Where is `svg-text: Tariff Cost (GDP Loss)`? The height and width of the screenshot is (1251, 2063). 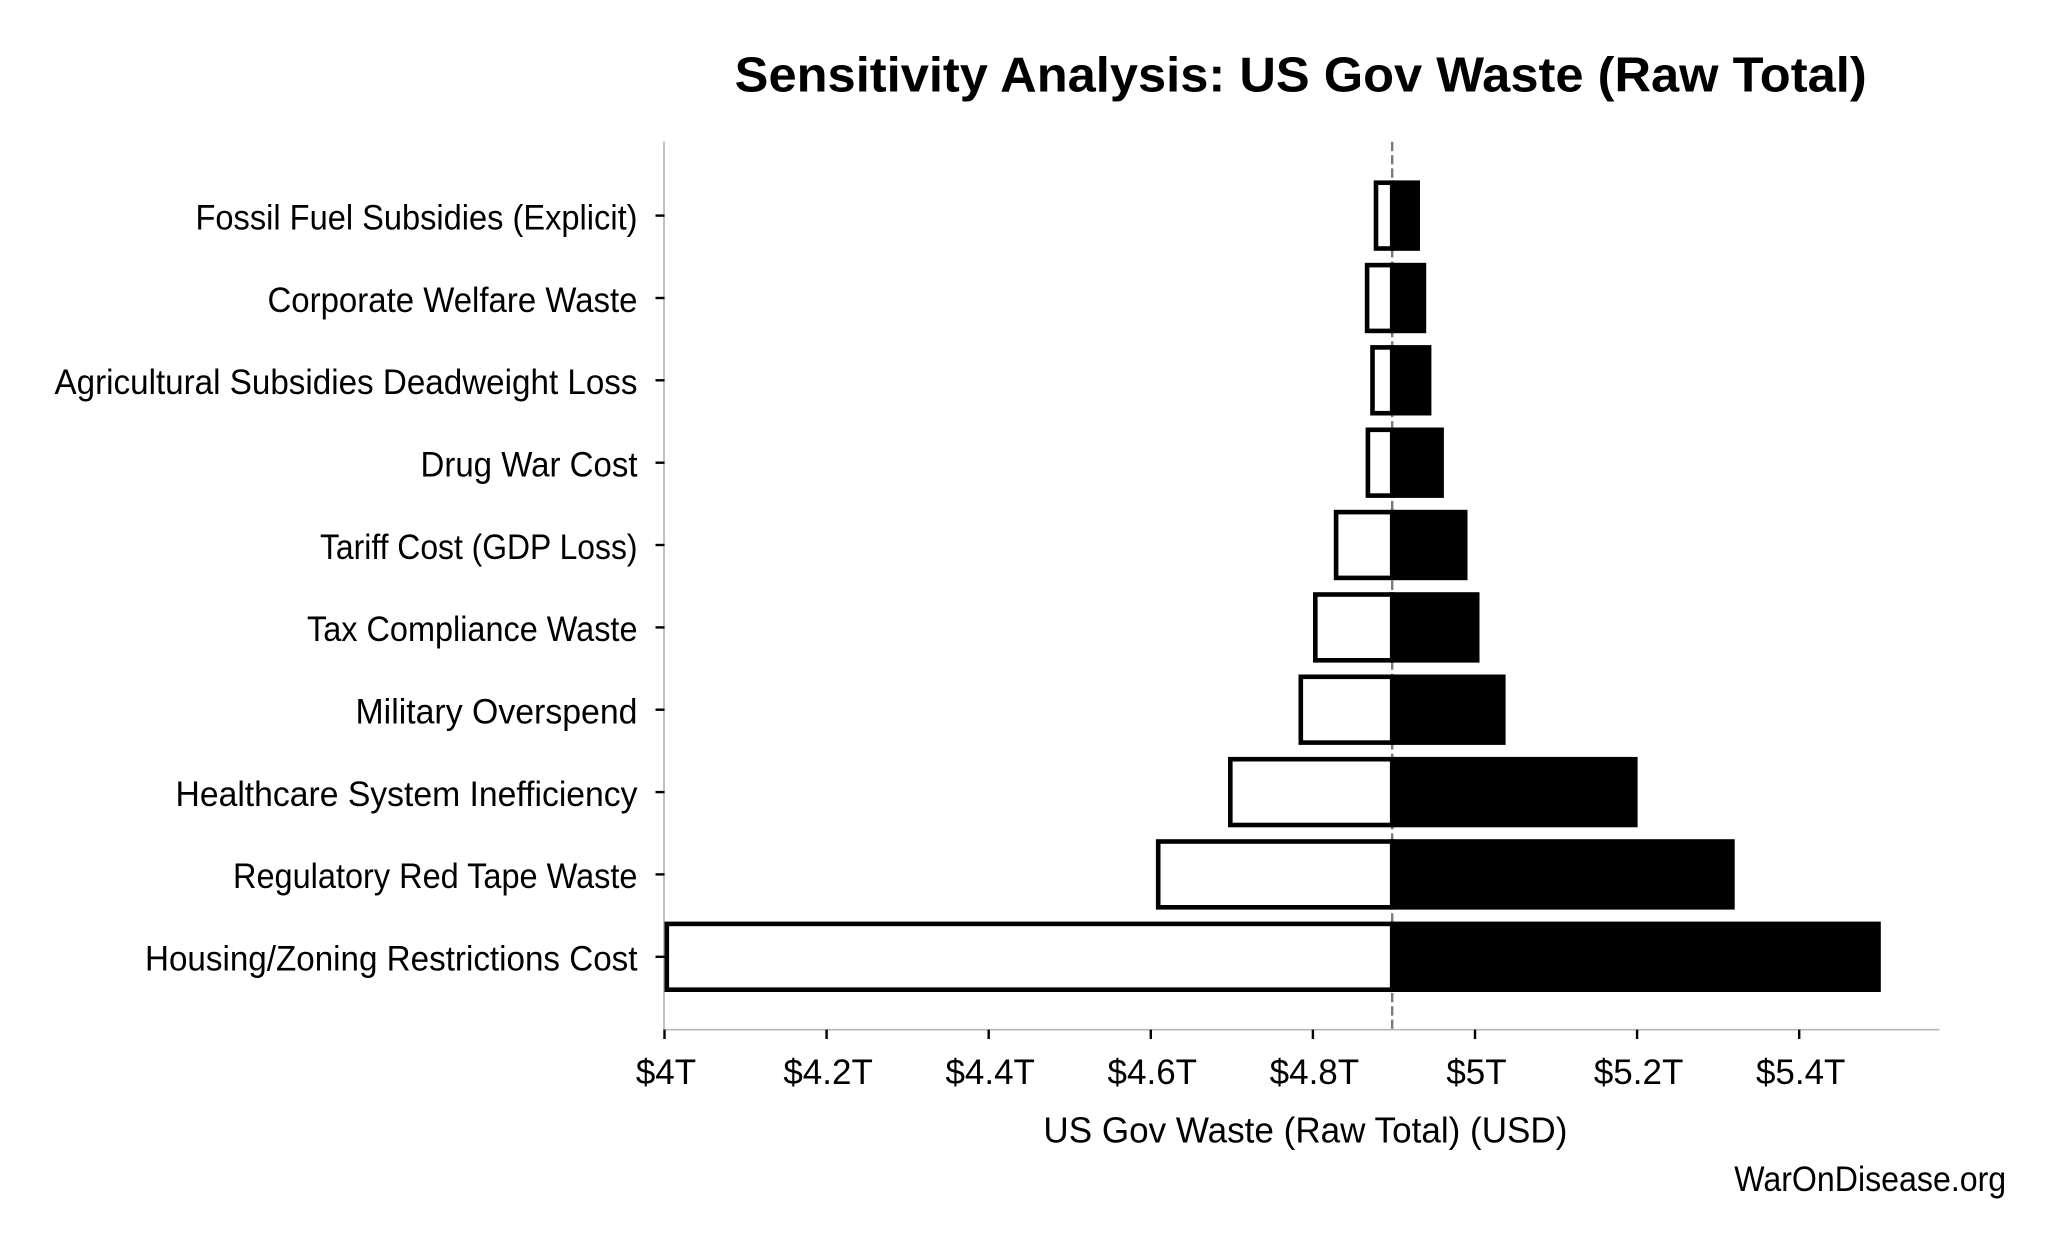 svg-text: Tariff Cost (GDP Loss) is located at coordinates (479, 547).